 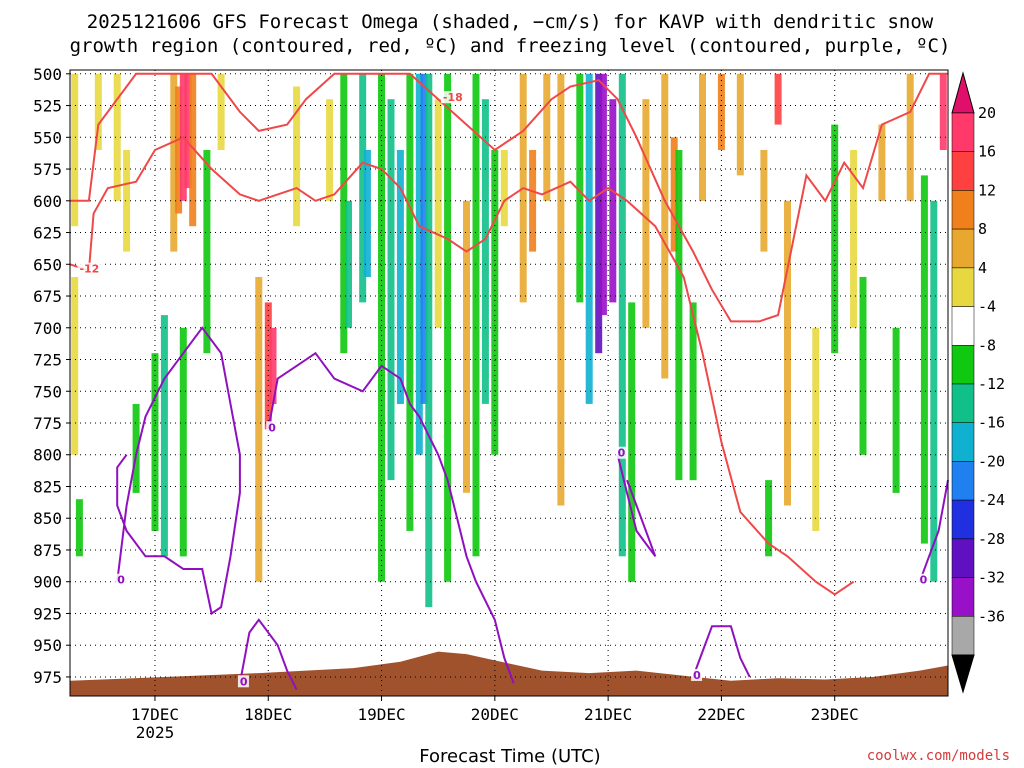 What do you see at coordinates (987, 345) in the screenshot?
I see `colorbar-label--8: -8` at bounding box center [987, 345].